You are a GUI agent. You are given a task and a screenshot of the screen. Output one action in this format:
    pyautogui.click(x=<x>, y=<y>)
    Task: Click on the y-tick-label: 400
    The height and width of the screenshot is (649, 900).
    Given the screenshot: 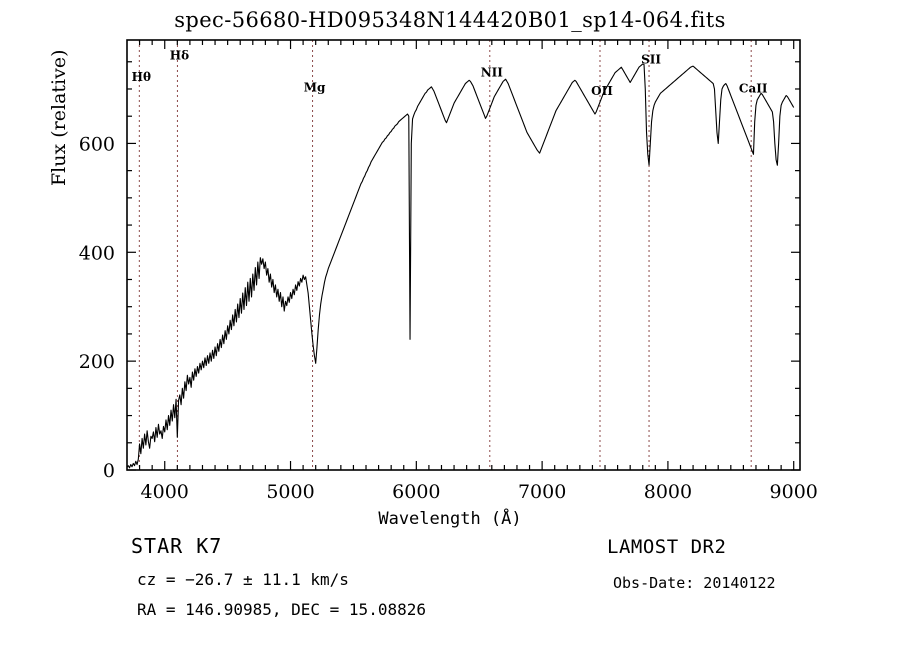 What is the action you would take?
    pyautogui.click(x=97, y=253)
    